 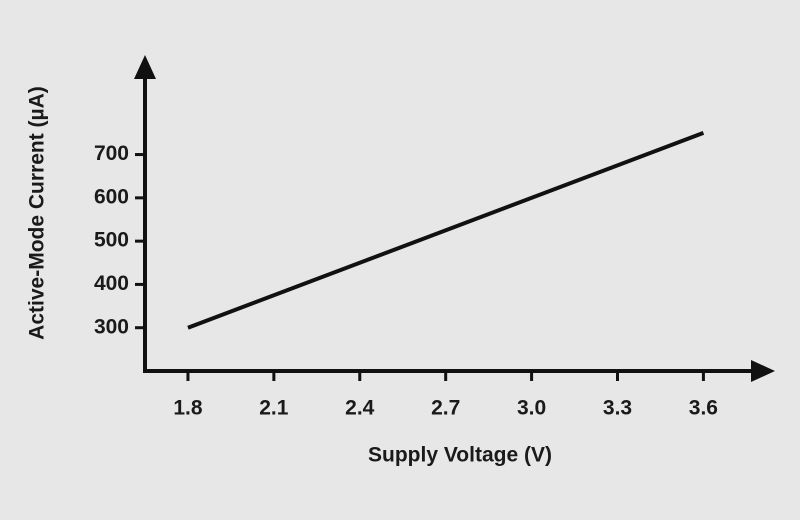 What do you see at coordinates (188, 408) in the screenshot?
I see `x-tick-label: 1.8` at bounding box center [188, 408].